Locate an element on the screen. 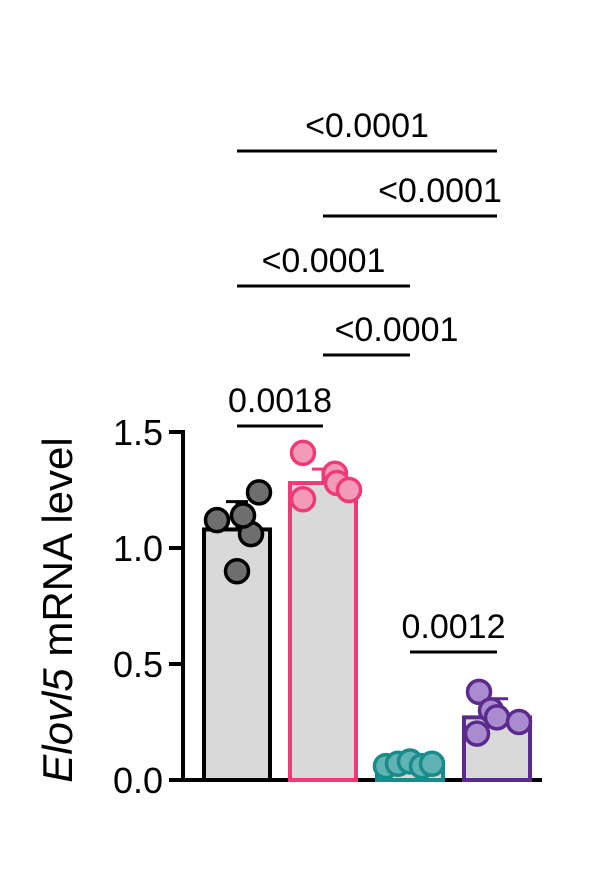  significance-label: 0.0012 is located at coordinates (454, 627).